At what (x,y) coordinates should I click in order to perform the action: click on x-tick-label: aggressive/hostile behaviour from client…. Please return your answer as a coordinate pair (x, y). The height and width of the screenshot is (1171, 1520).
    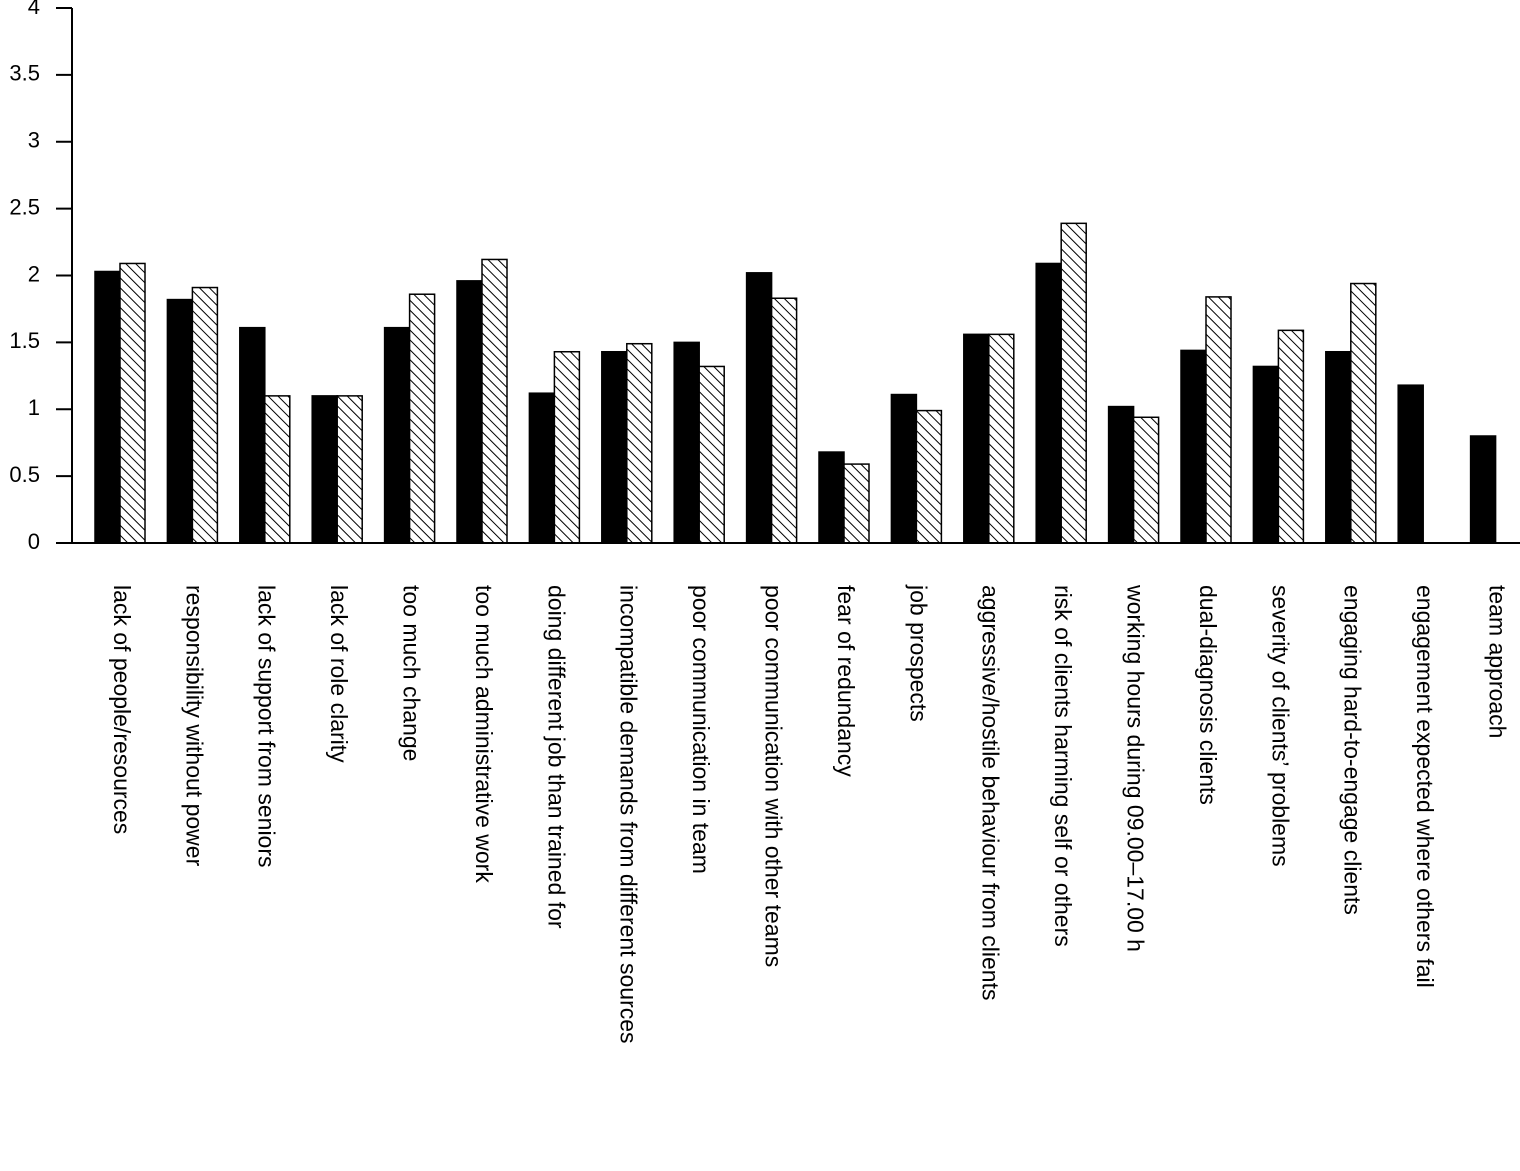
    Looking at the image, I should click on (991, 792).